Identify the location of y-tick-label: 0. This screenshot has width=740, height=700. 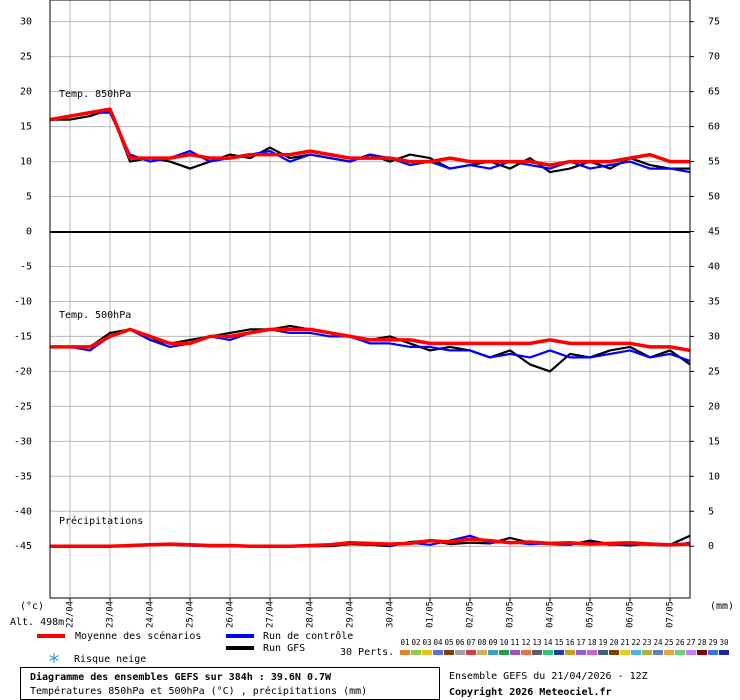
(29, 232).